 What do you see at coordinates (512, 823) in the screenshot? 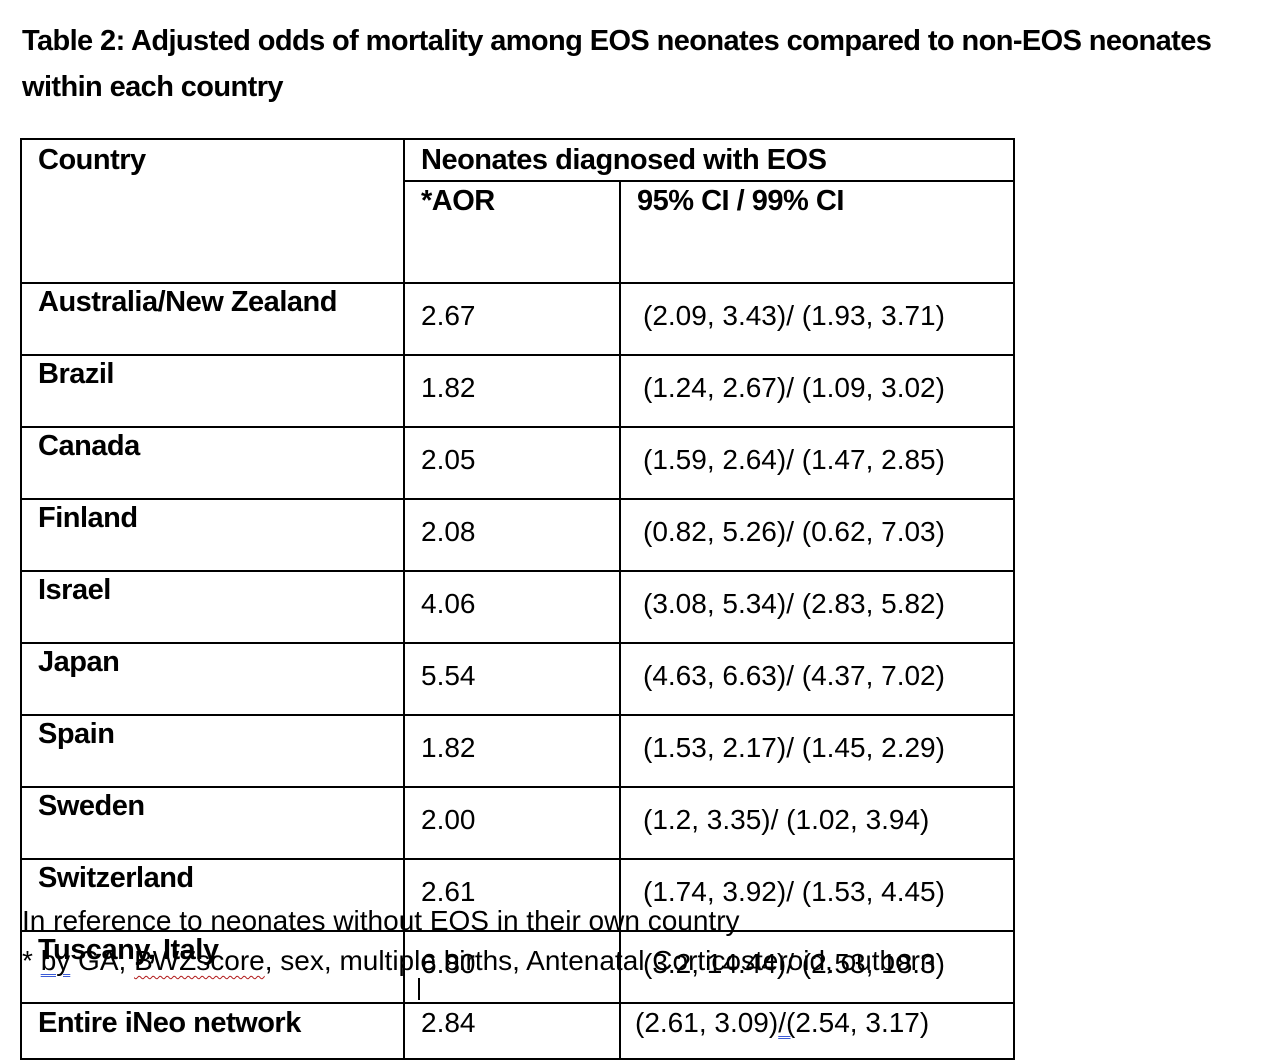
I see `aor-cell: 2.00` at bounding box center [512, 823].